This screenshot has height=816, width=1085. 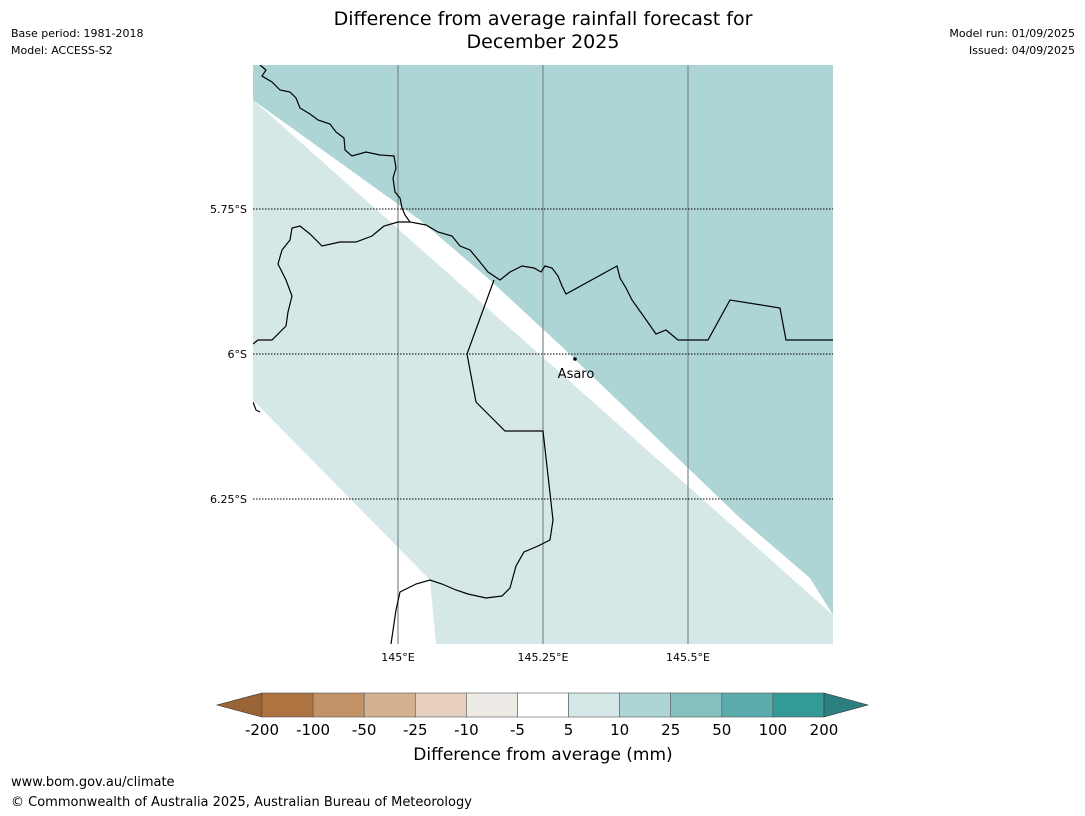 What do you see at coordinates (1012, 42) in the screenshot?
I see `metadata-right: Model run: 01/09/2025 Issued: 04/09/2025` at bounding box center [1012, 42].